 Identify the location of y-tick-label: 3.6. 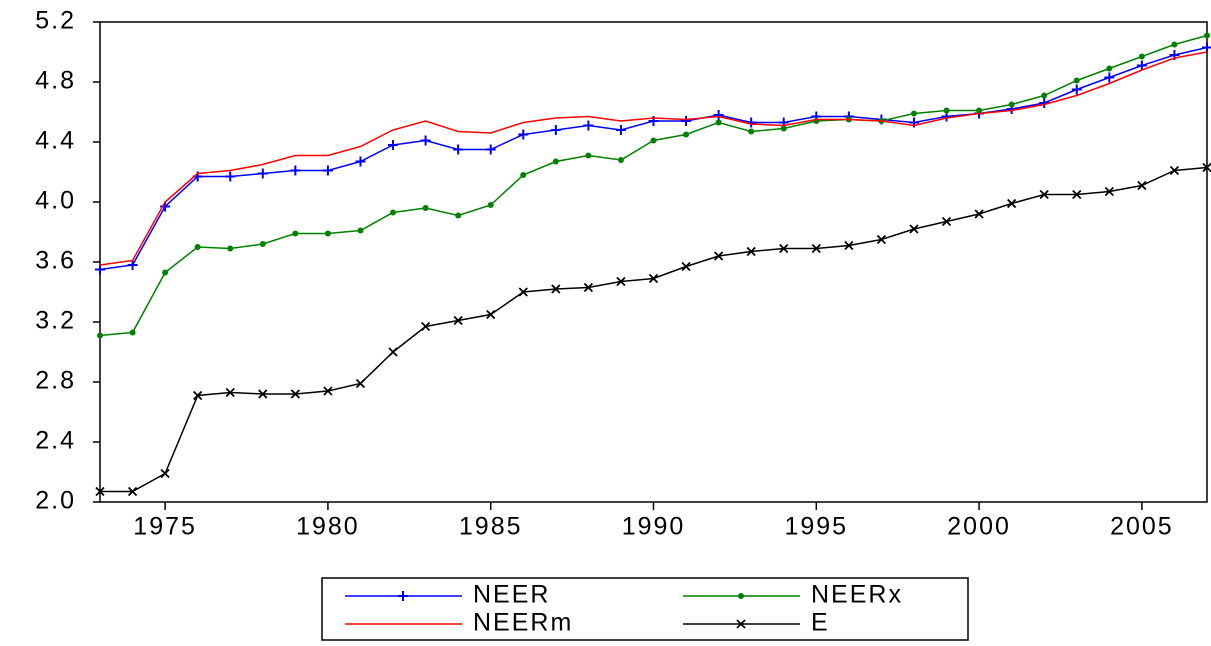
(55, 261).